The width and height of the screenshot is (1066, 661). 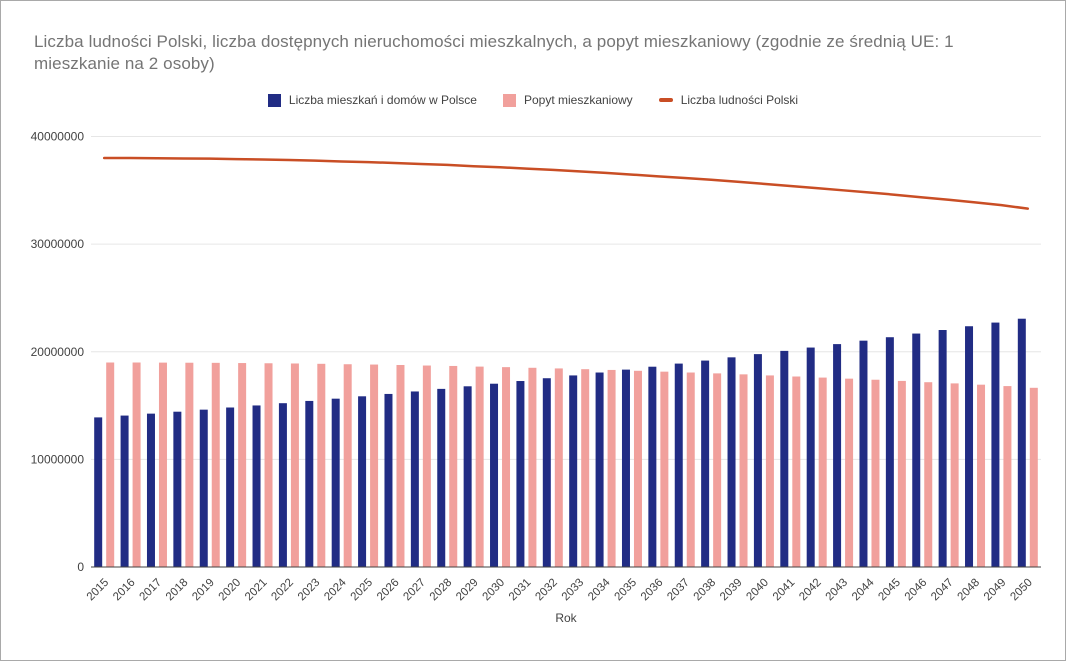 I want to click on population-line, so click(x=566, y=183).